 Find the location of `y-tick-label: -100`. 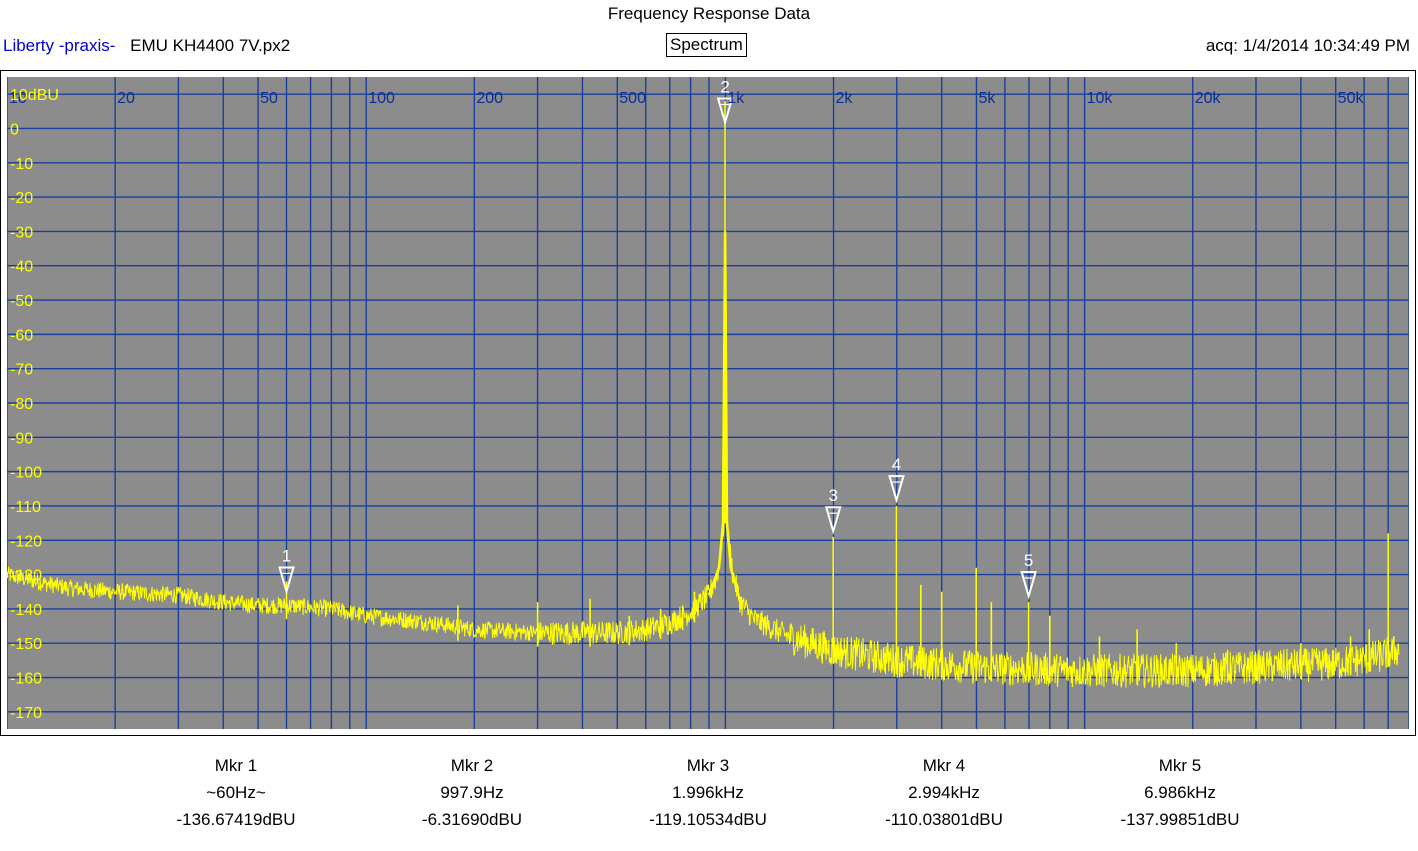

y-tick-label: -100 is located at coordinates (26, 473).